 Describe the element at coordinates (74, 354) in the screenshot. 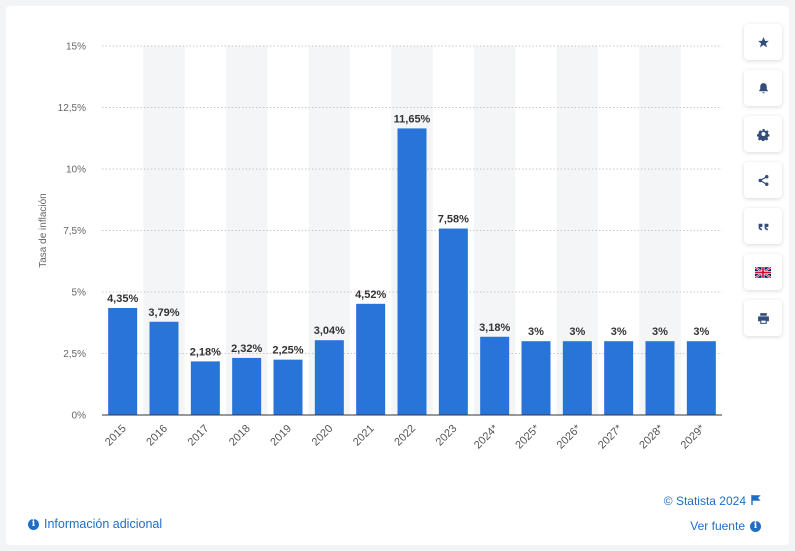

I see `y-tick-label: 2,5%` at that location.